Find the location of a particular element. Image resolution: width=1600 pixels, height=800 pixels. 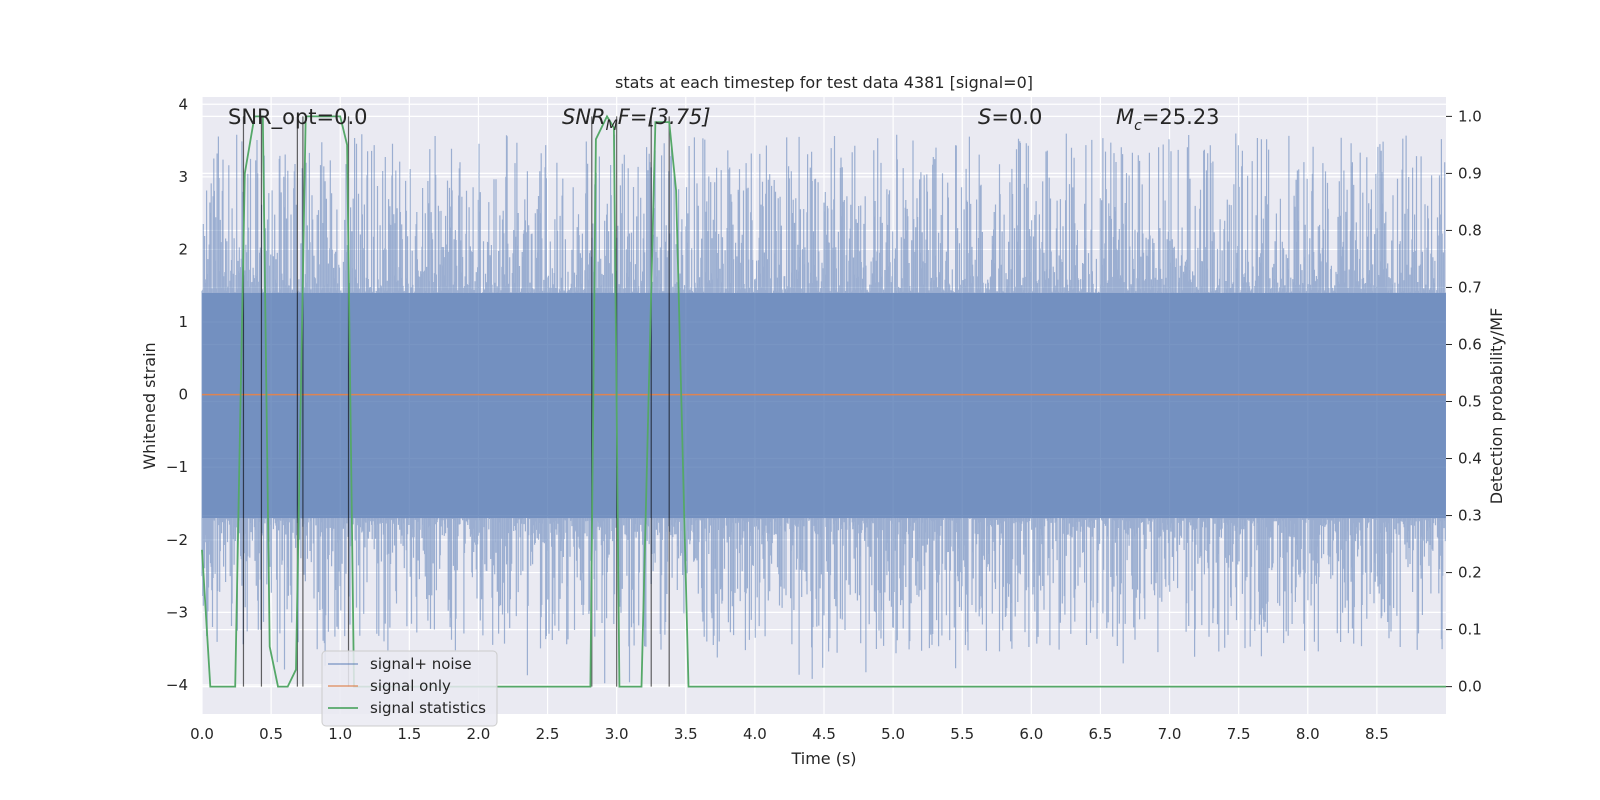

x-tick-label: 3.0 is located at coordinates (617, 734).